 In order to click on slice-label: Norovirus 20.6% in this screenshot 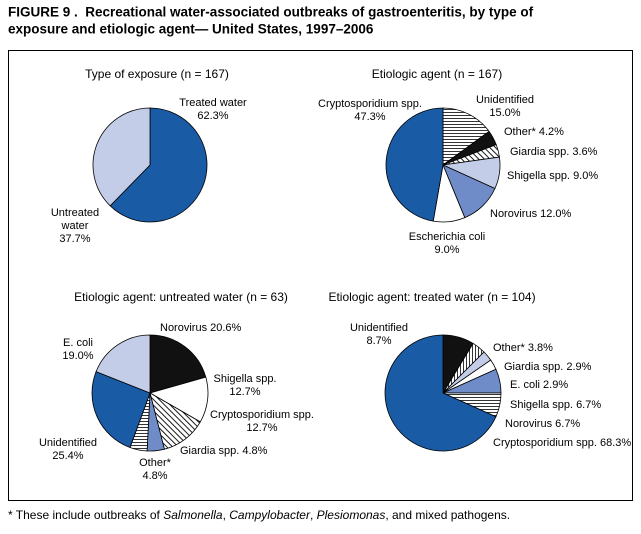, I will do `click(201, 328)`.